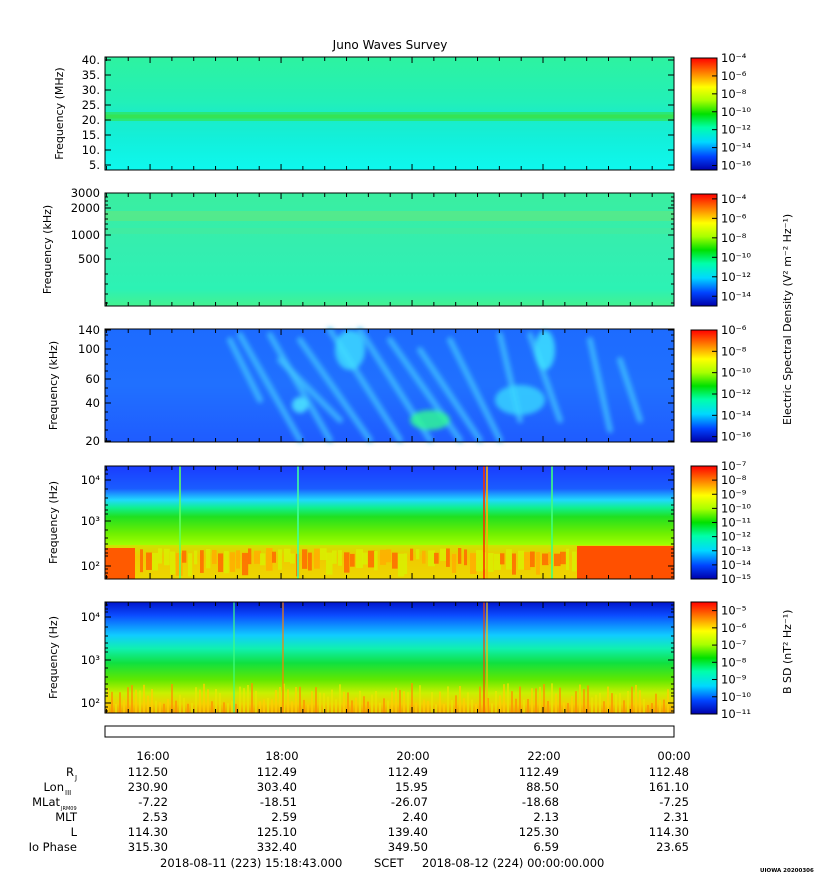 This screenshot has width=815, height=884. What do you see at coordinates (676, 817) in the screenshot?
I see `ephemeris-value: 2.31` at bounding box center [676, 817].